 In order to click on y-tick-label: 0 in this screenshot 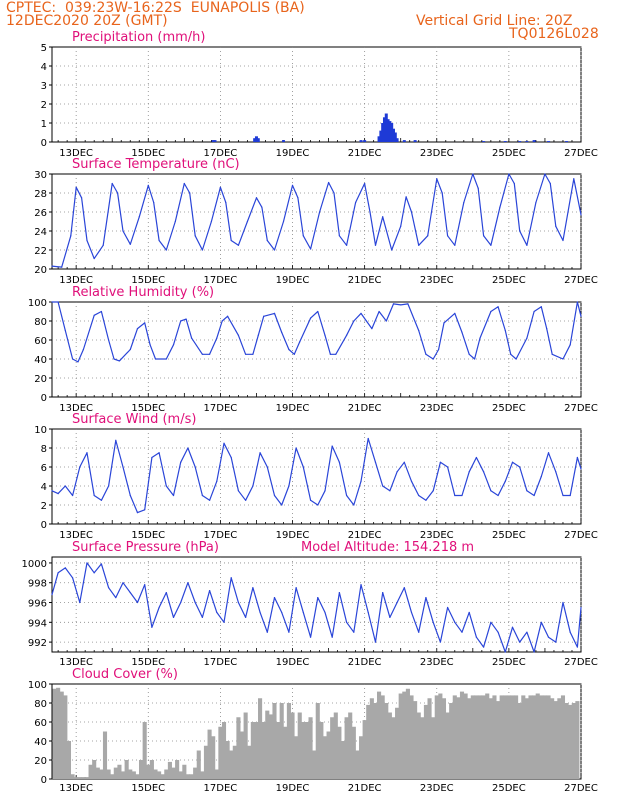, I will do `click(44, 398)`.